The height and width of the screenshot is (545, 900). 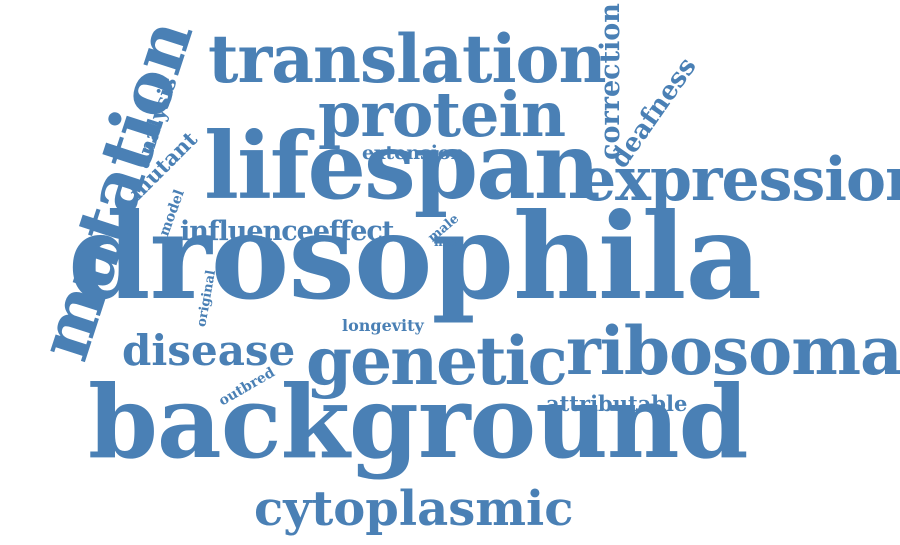 I want to click on word-disease: disease, so click(x=209, y=350).